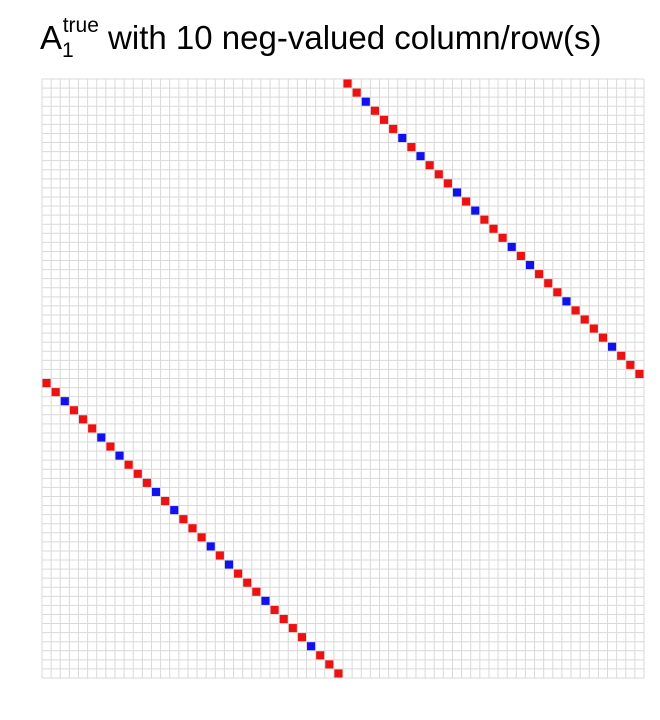 This screenshot has height=720, width=660. I want to click on title-subscript: 1, so click(68, 50).